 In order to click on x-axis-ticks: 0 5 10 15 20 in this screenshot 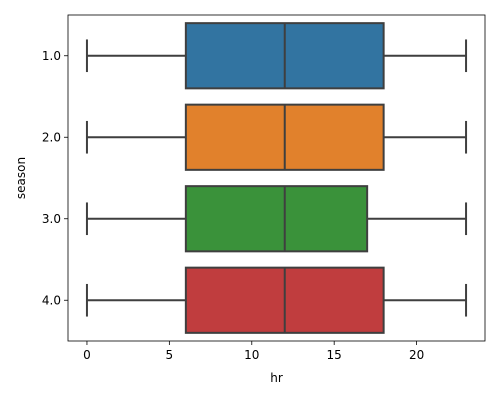, I will do `click(253, 351)`.